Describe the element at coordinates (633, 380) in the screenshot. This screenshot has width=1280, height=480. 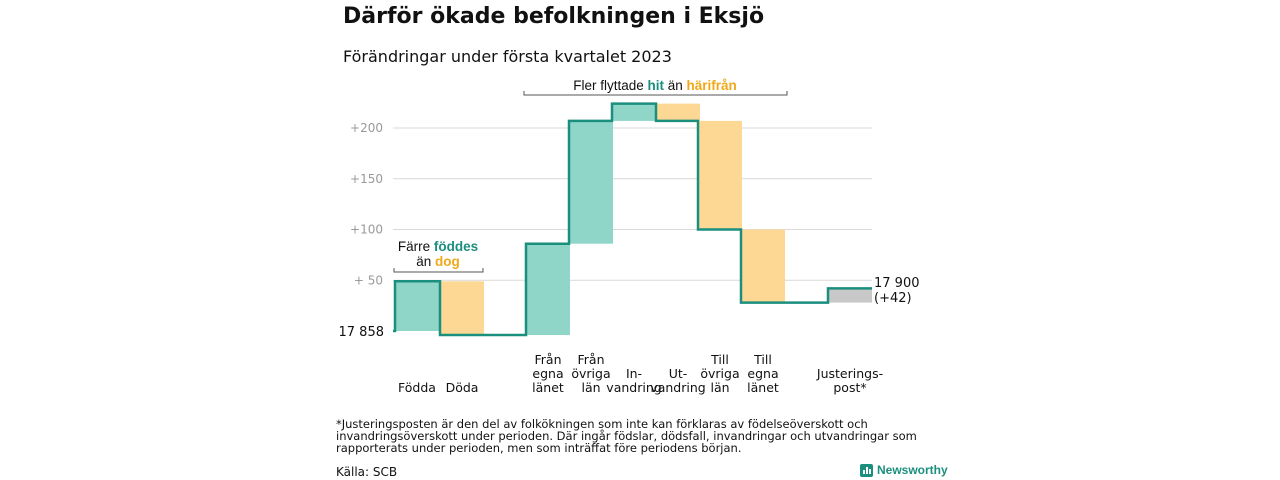
I see `x-category-label: In-vandring` at that location.